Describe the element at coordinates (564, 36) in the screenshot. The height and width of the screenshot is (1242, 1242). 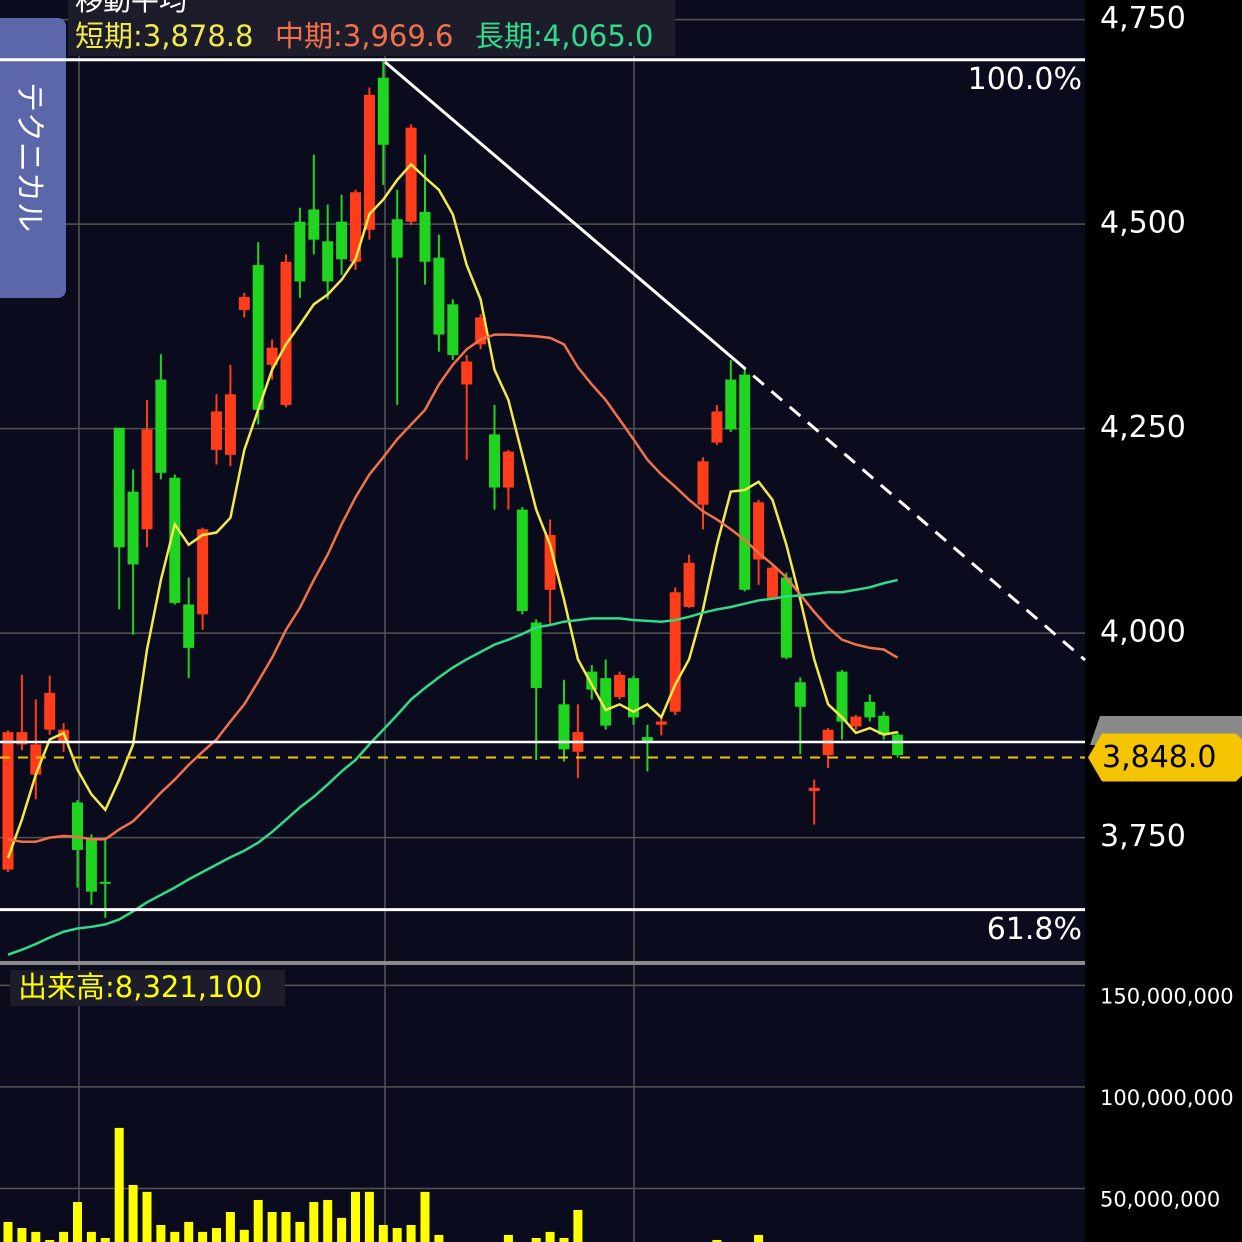
I see `legend-entry: 長期:4,065.0` at that location.